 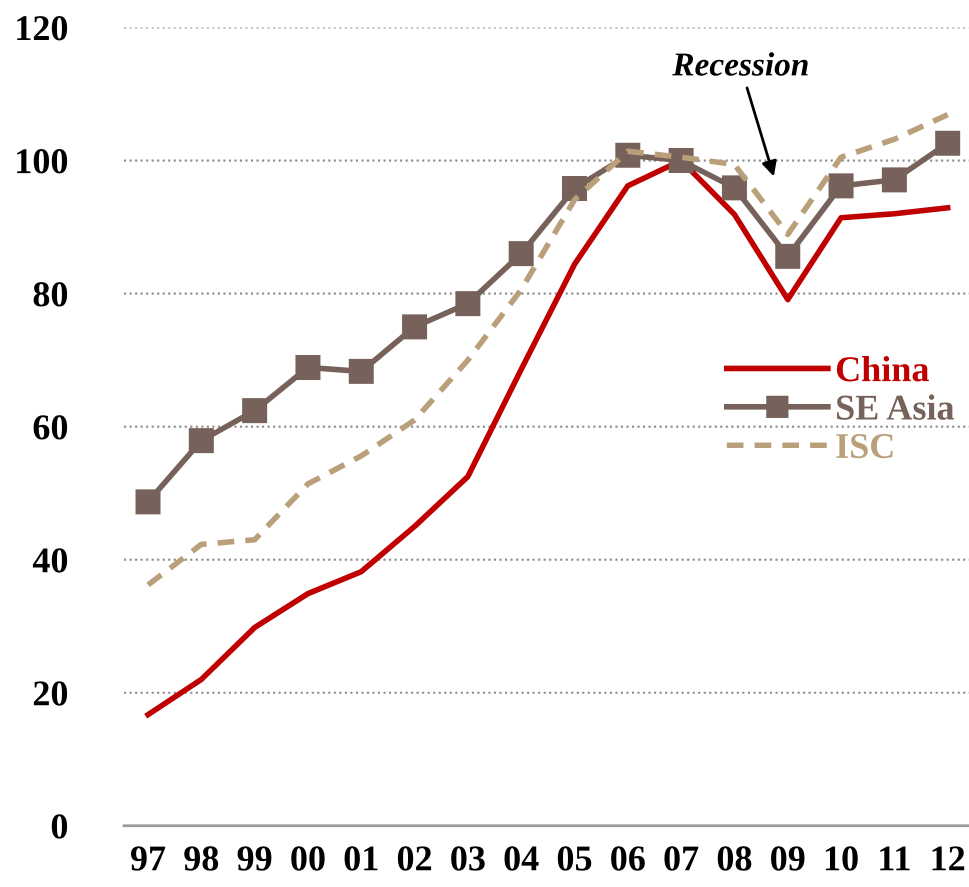 What do you see at coordinates (895, 407) in the screenshot?
I see `legend-label: SE Asia` at bounding box center [895, 407].